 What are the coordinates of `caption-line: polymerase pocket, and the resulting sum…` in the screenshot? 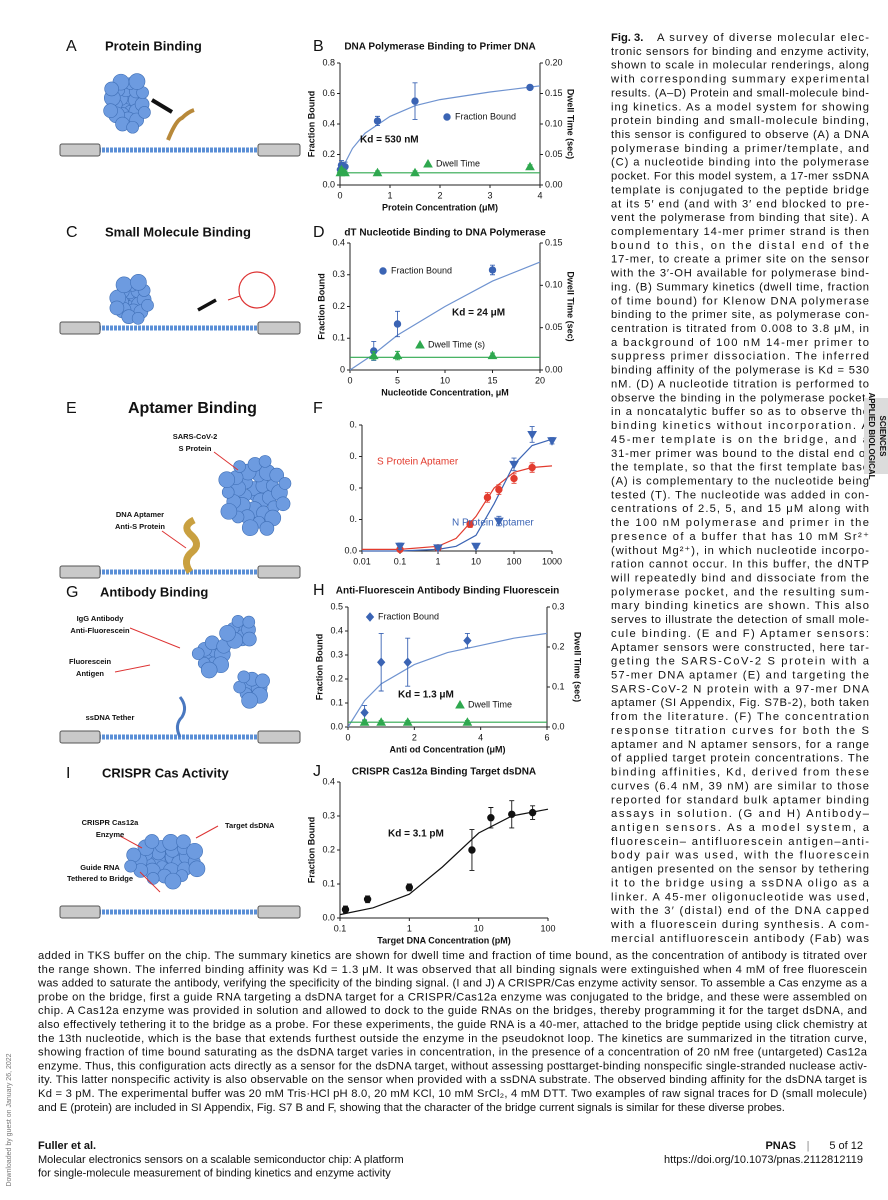 It's located at (740, 592).